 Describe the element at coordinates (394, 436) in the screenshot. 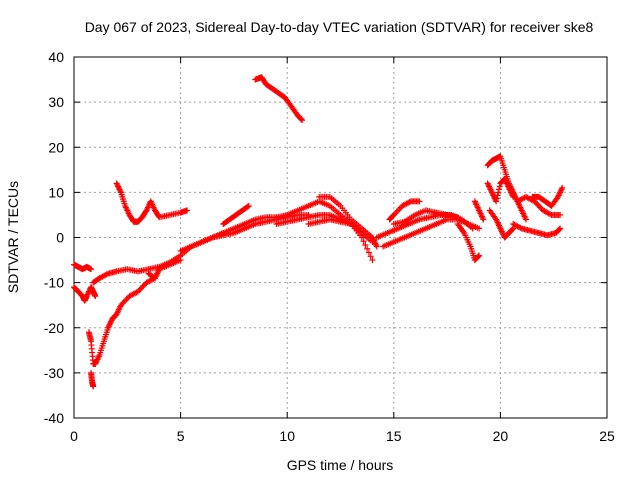

I see `x-tick-label: 15` at that location.